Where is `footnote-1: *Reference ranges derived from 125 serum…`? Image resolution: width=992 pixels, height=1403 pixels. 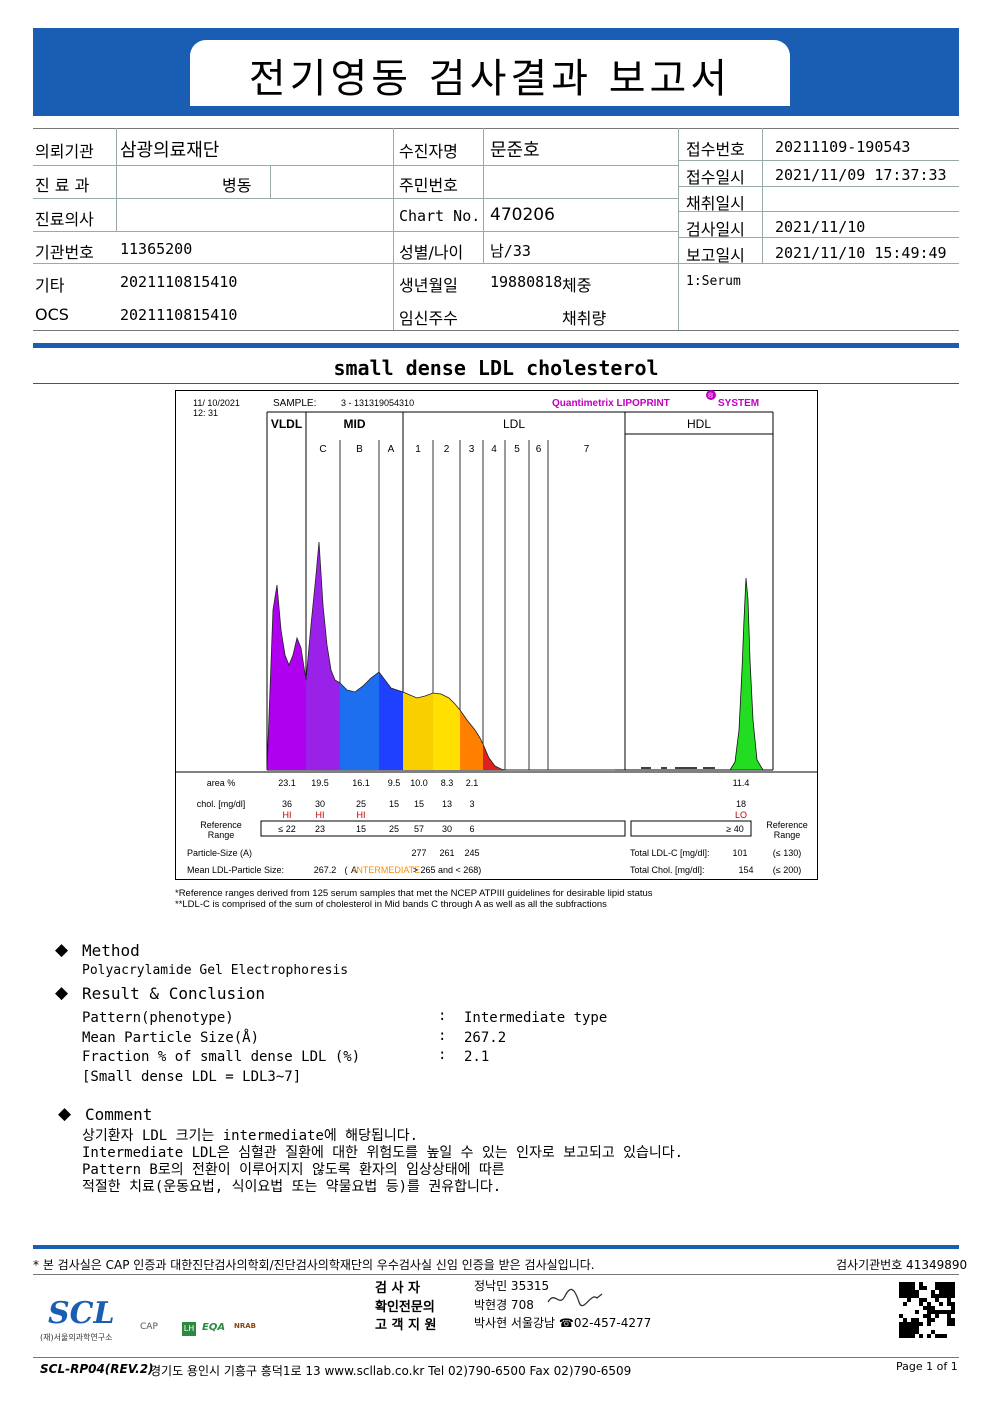
footnote-1: *Reference ranges derived from 125 serum… is located at coordinates (414, 893).